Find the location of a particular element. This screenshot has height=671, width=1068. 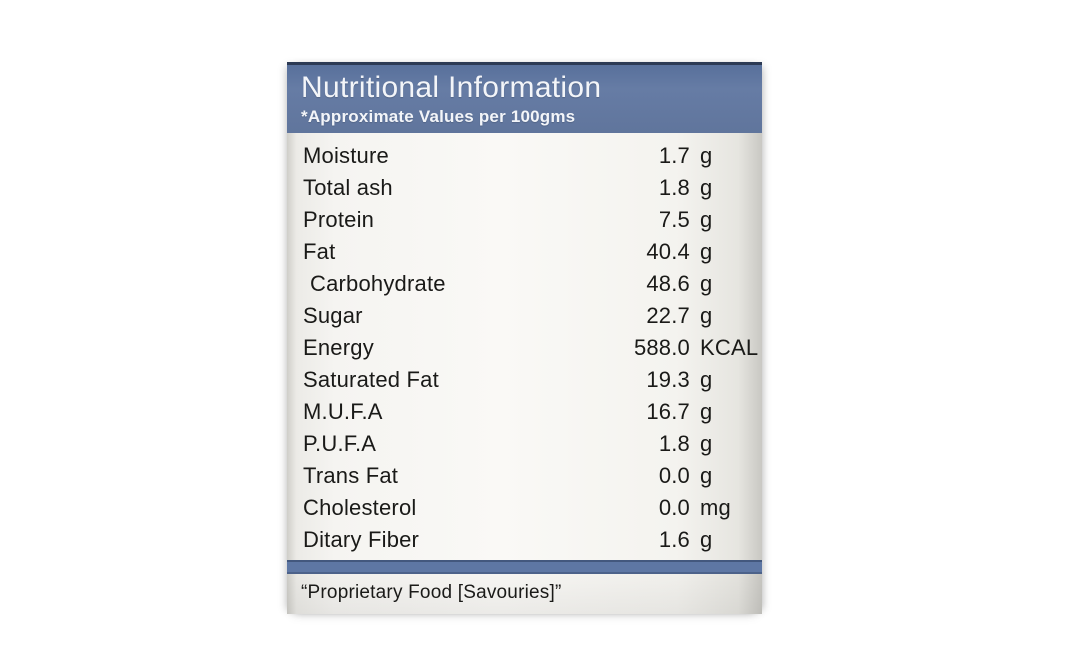

nutrient-name: Carbohydrate is located at coordinates (378, 283).